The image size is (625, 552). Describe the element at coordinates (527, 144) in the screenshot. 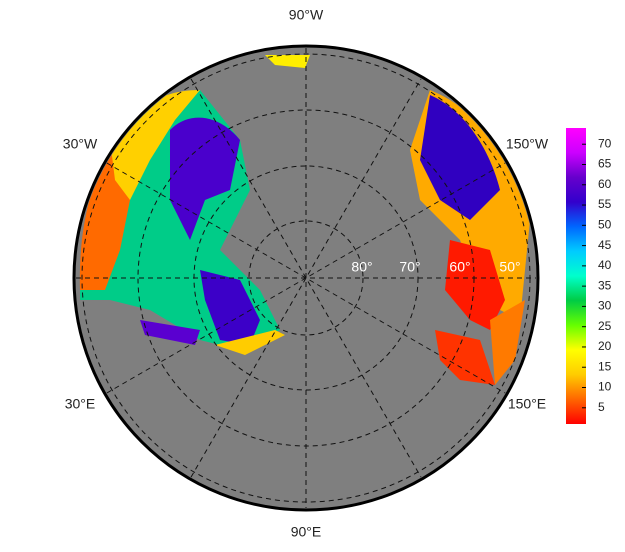

I see `longitude-label: 150°W` at that location.